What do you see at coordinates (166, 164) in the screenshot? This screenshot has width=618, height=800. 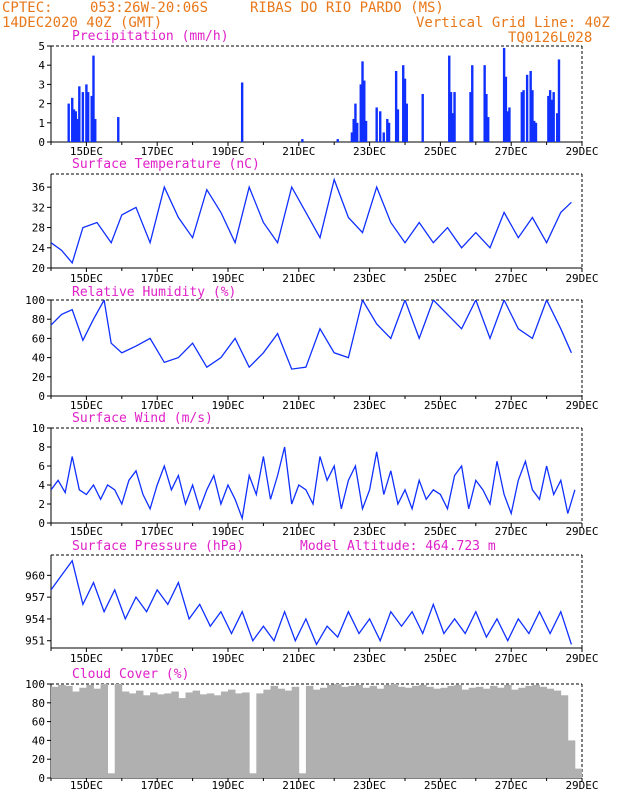 I see `panel-title: Surface Temperature (nC)` at bounding box center [166, 164].